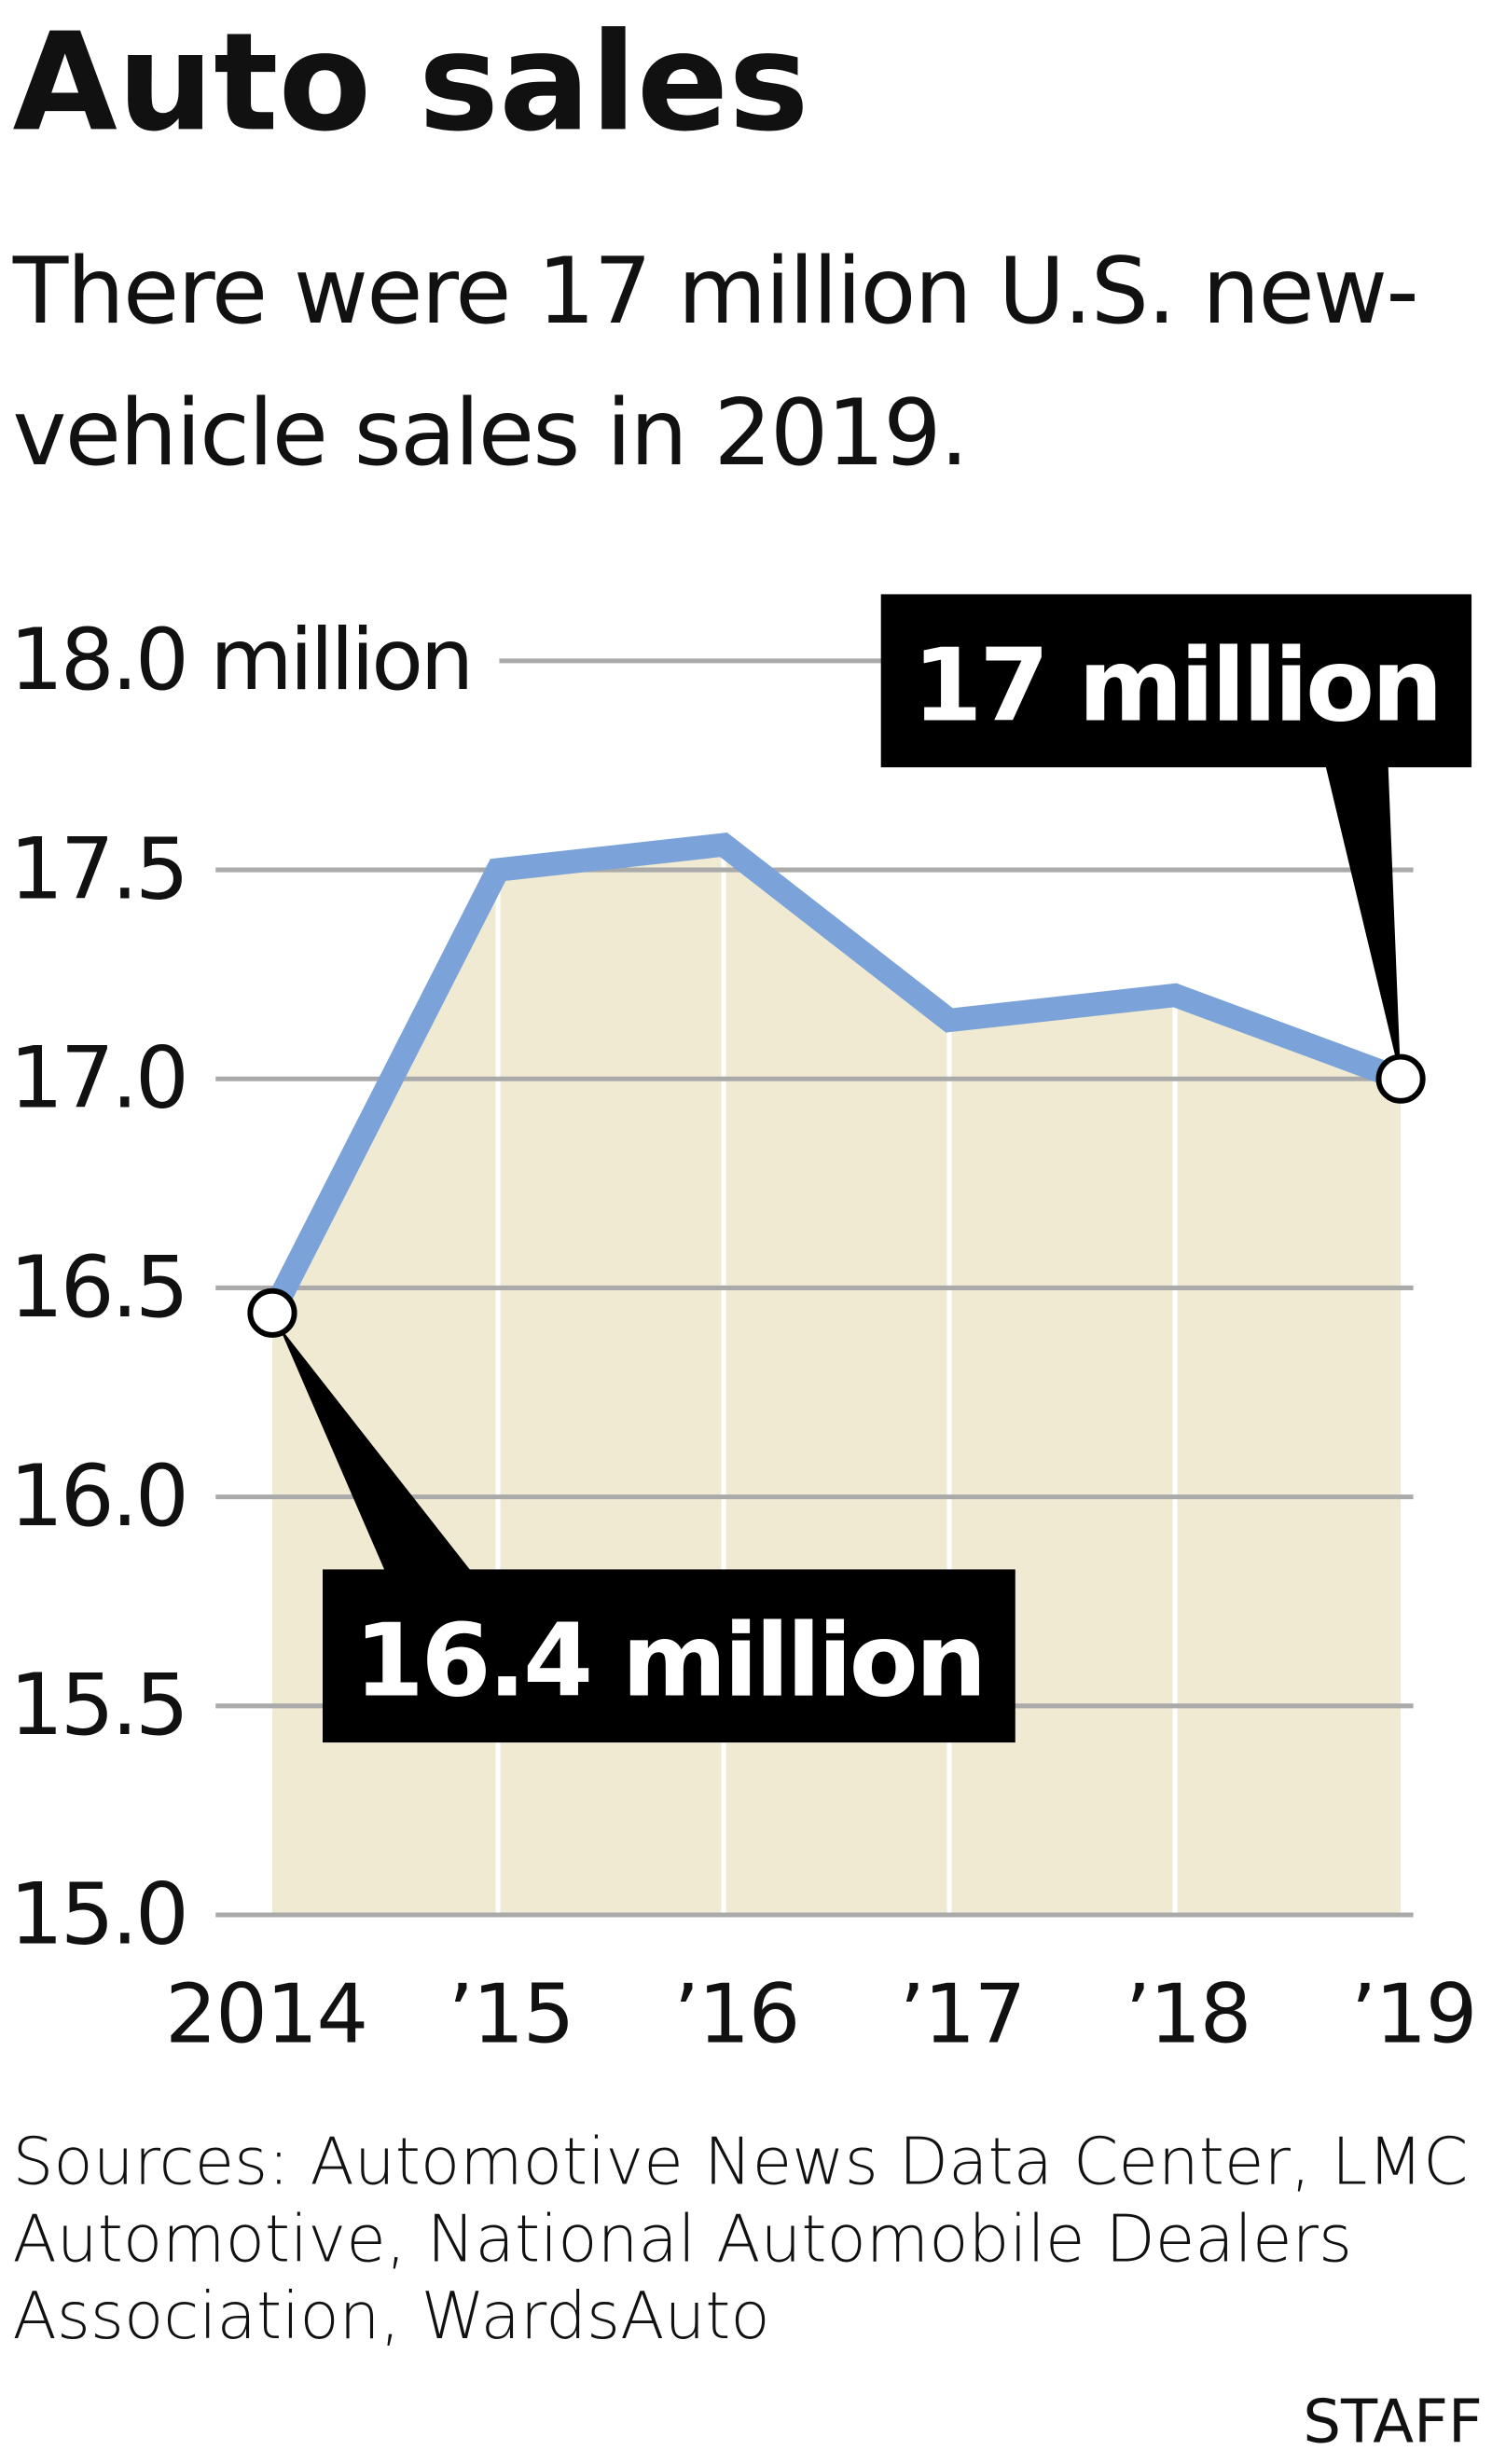  Describe the element at coordinates (1176, 685) in the screenshot. I see `value-label: 17 million` at that location.